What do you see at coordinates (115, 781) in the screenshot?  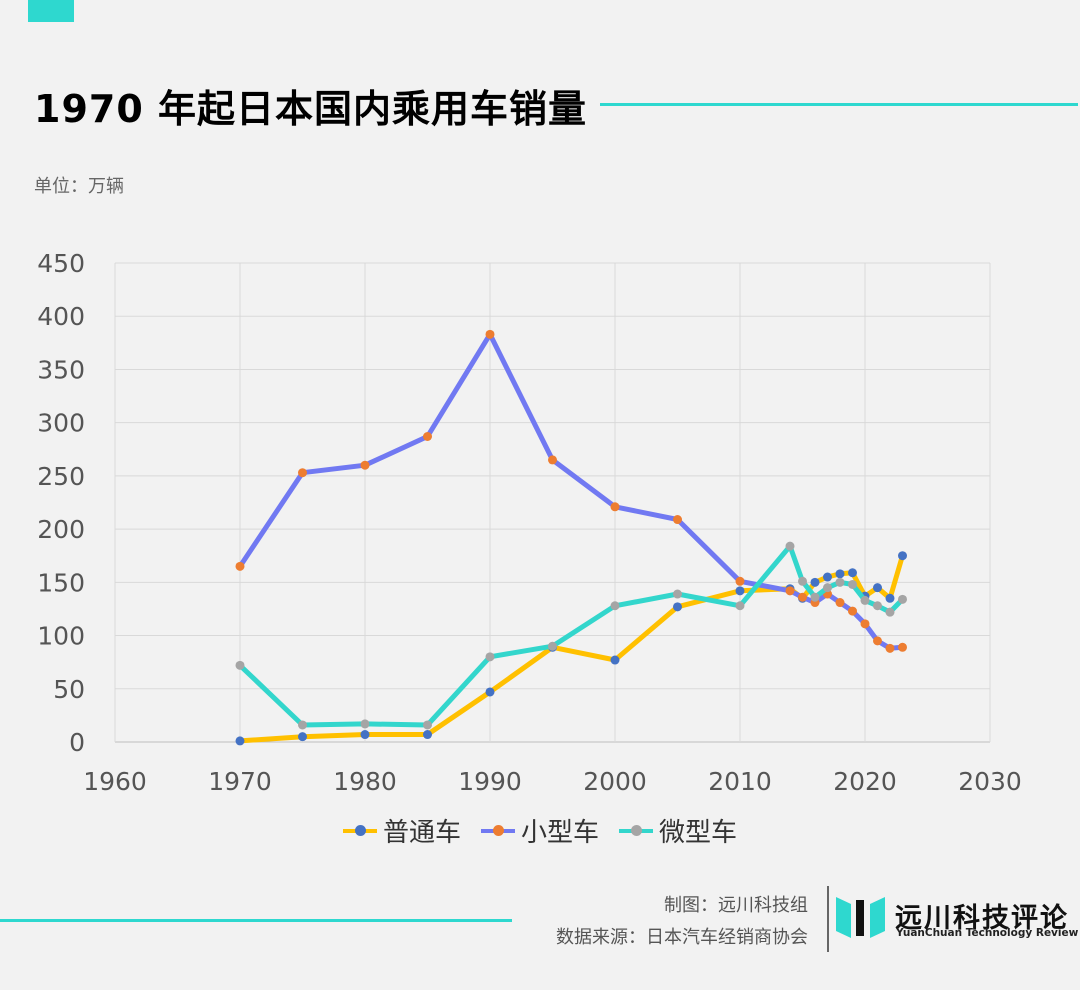 I see `x-tick-label: 1960` at bounding box center [115, 781].